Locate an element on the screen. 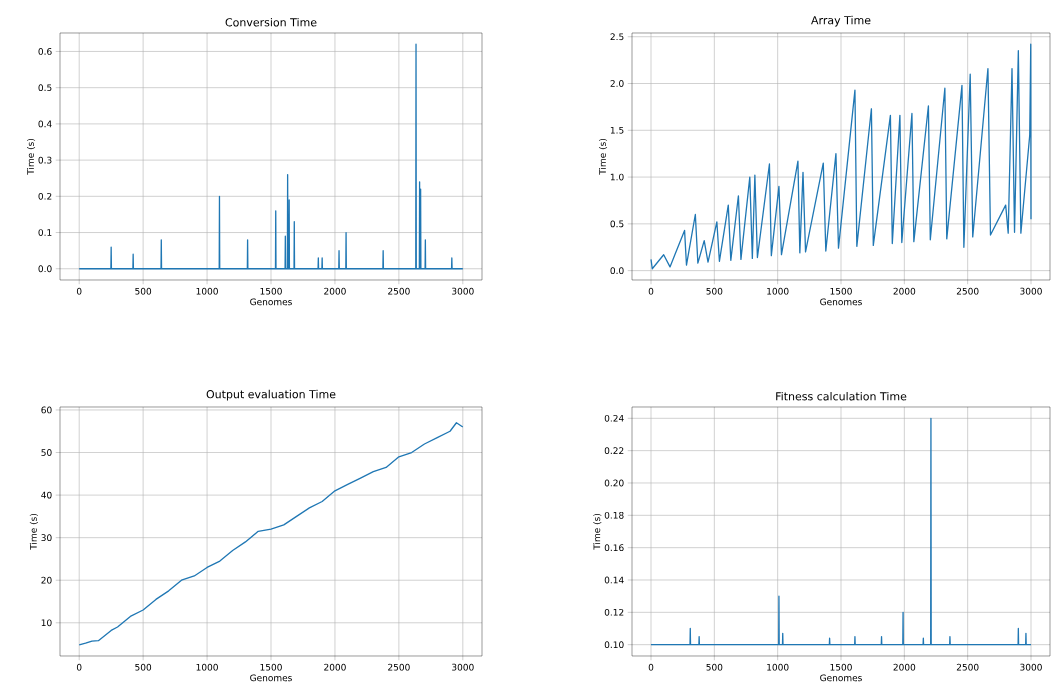  y-tick-label: 2.0 is located at coordinates (617, 83).